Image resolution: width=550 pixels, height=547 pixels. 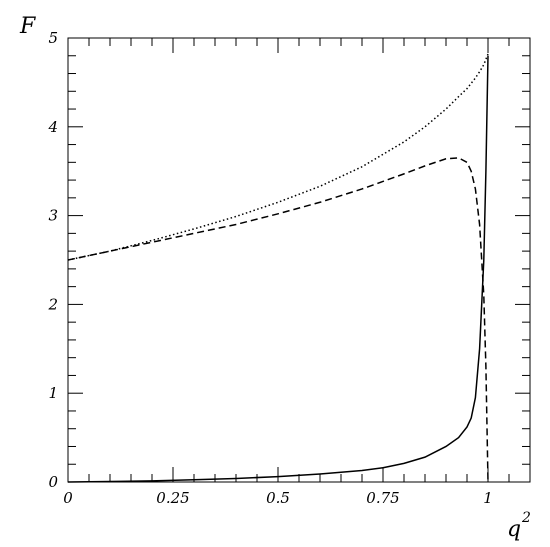 I want to click on x-axis-title-superscript: 2, so click(x=526, y=518).